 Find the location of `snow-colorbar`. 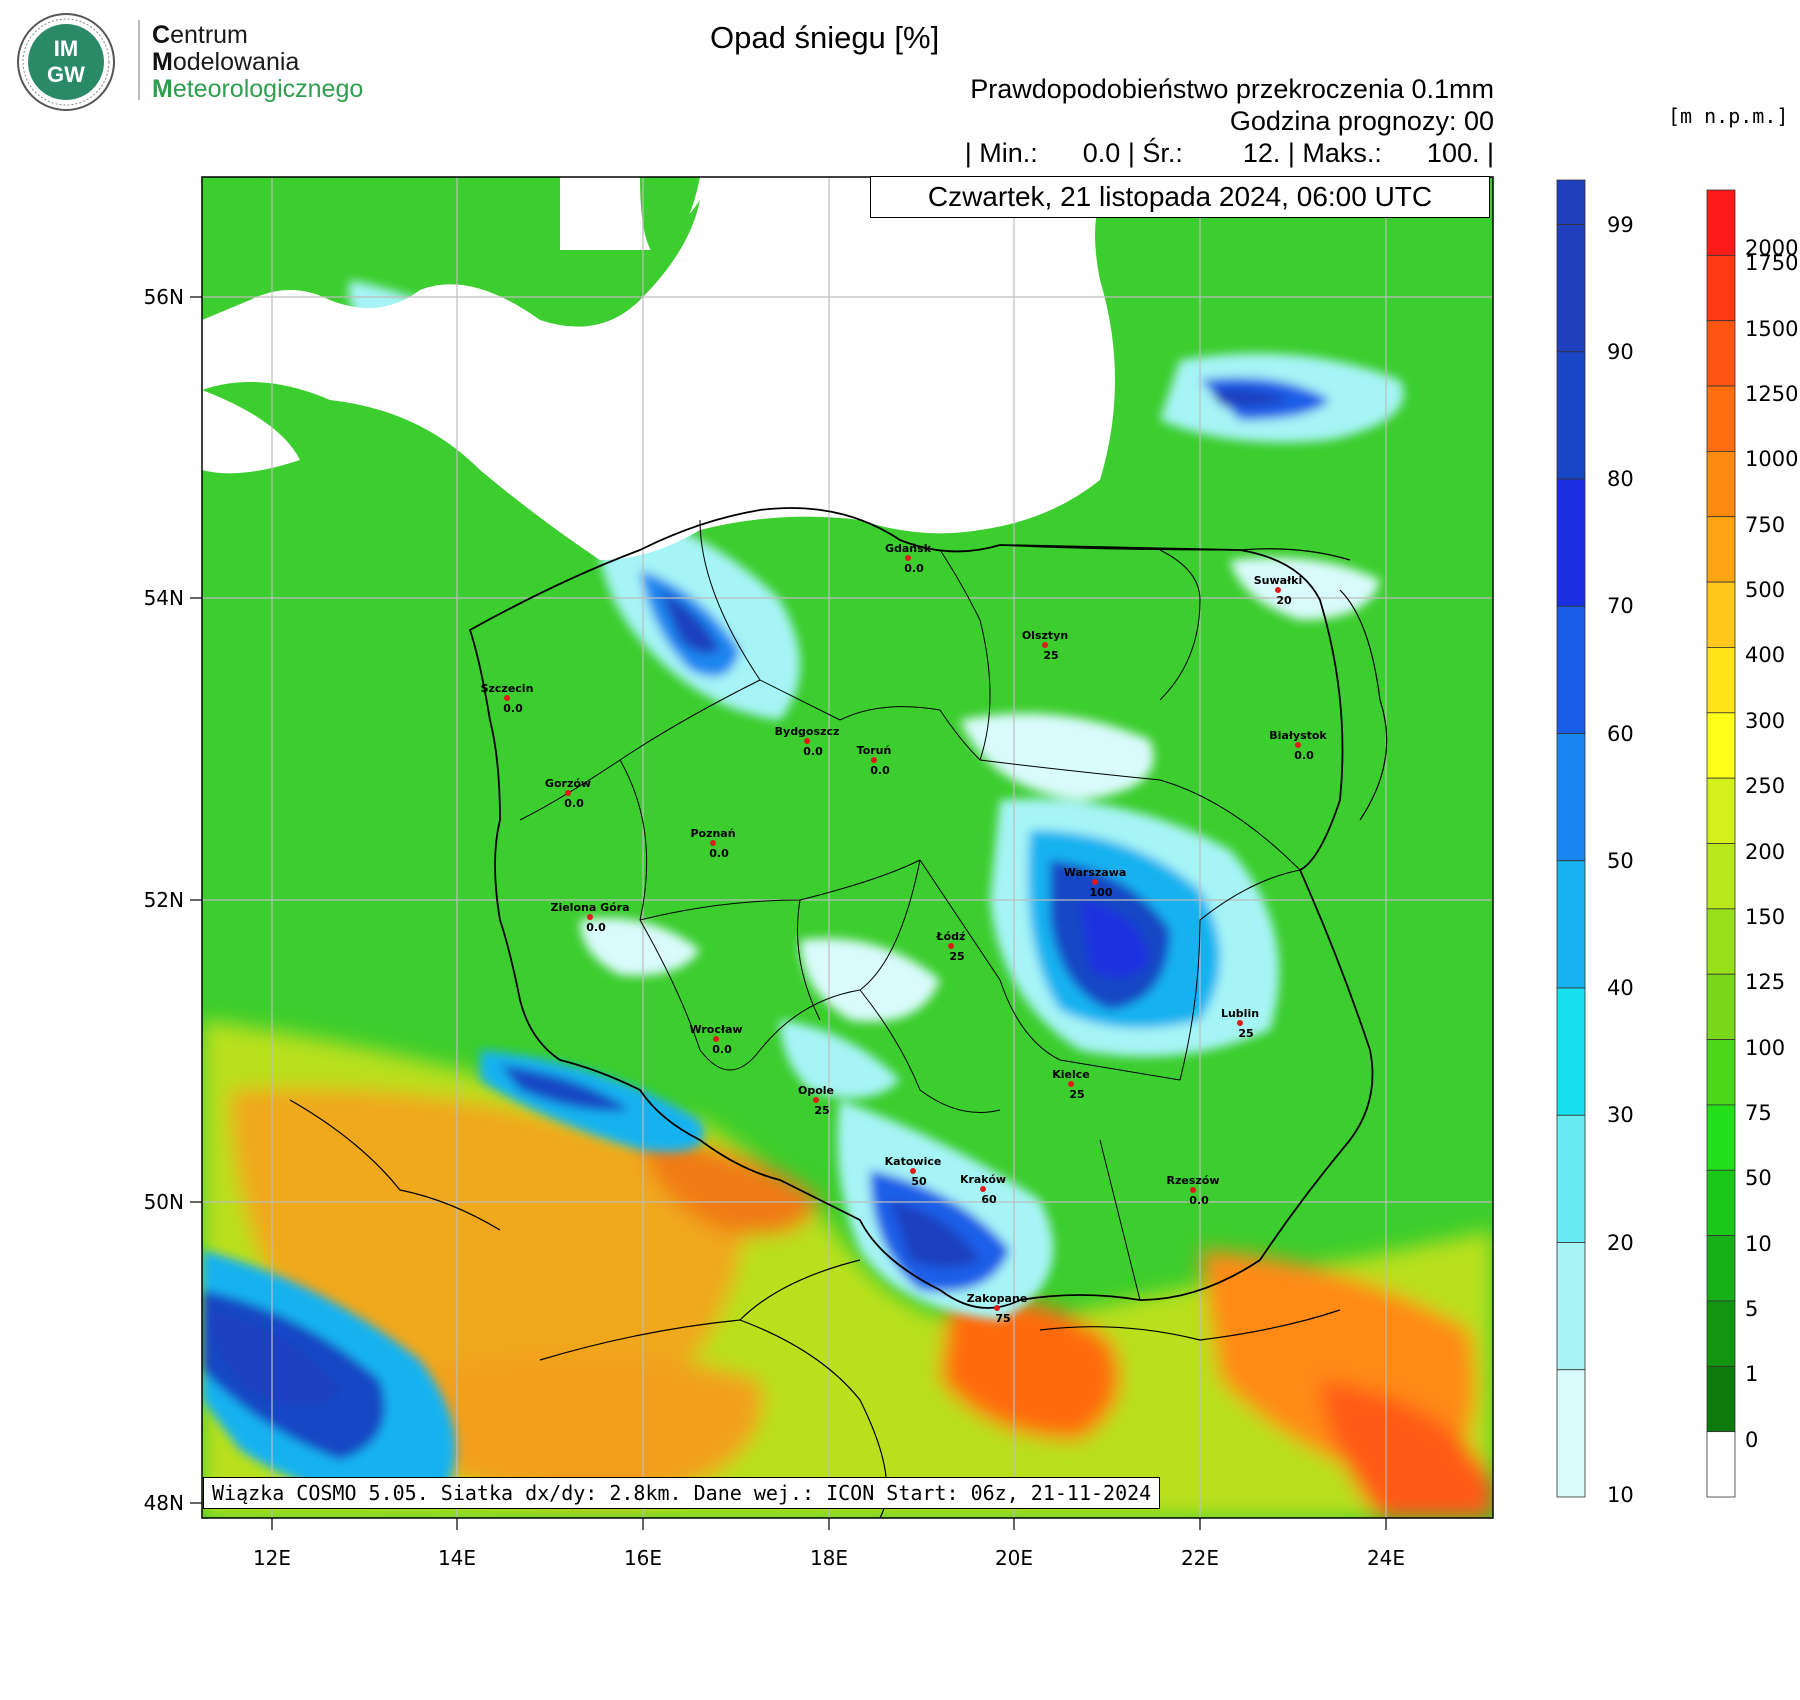

snow-colorbar is located at coordinates (1571, 838).